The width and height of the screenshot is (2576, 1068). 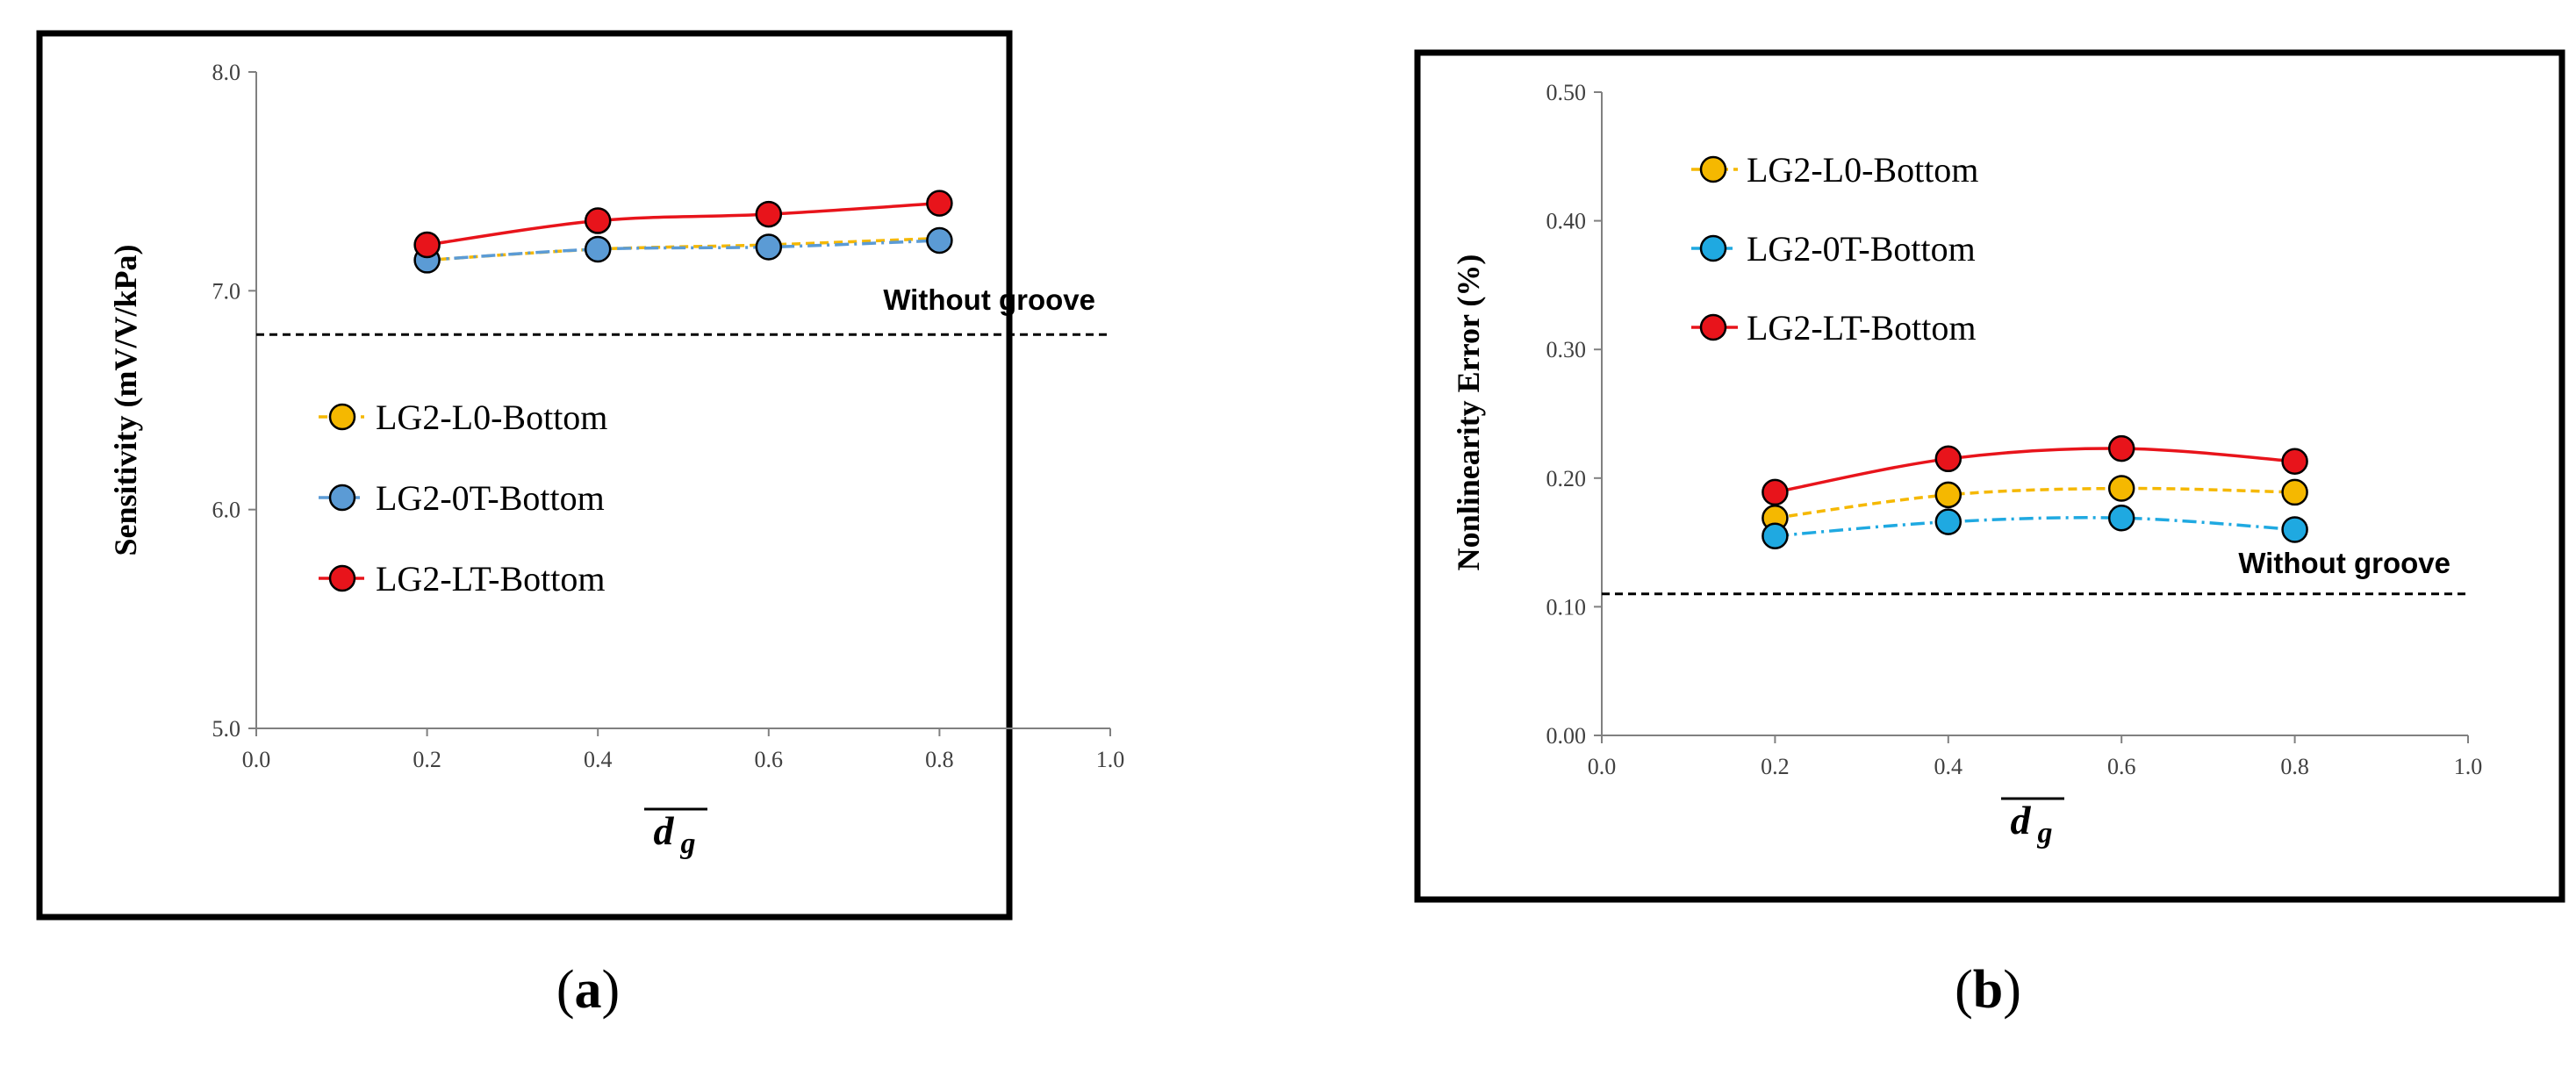 I want to click on y-tick-label: 0.00, so click(x=1567, y=736).